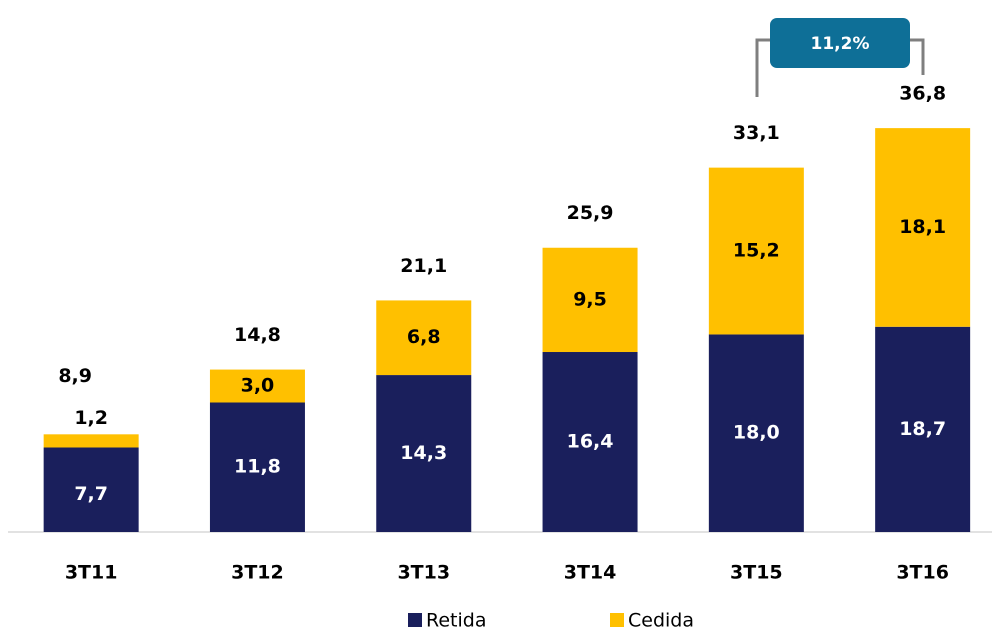  What do you see at coordinates (456, 621) in the screenshot?
I see `legend-label: Retida` at bounding box center [456, 621].